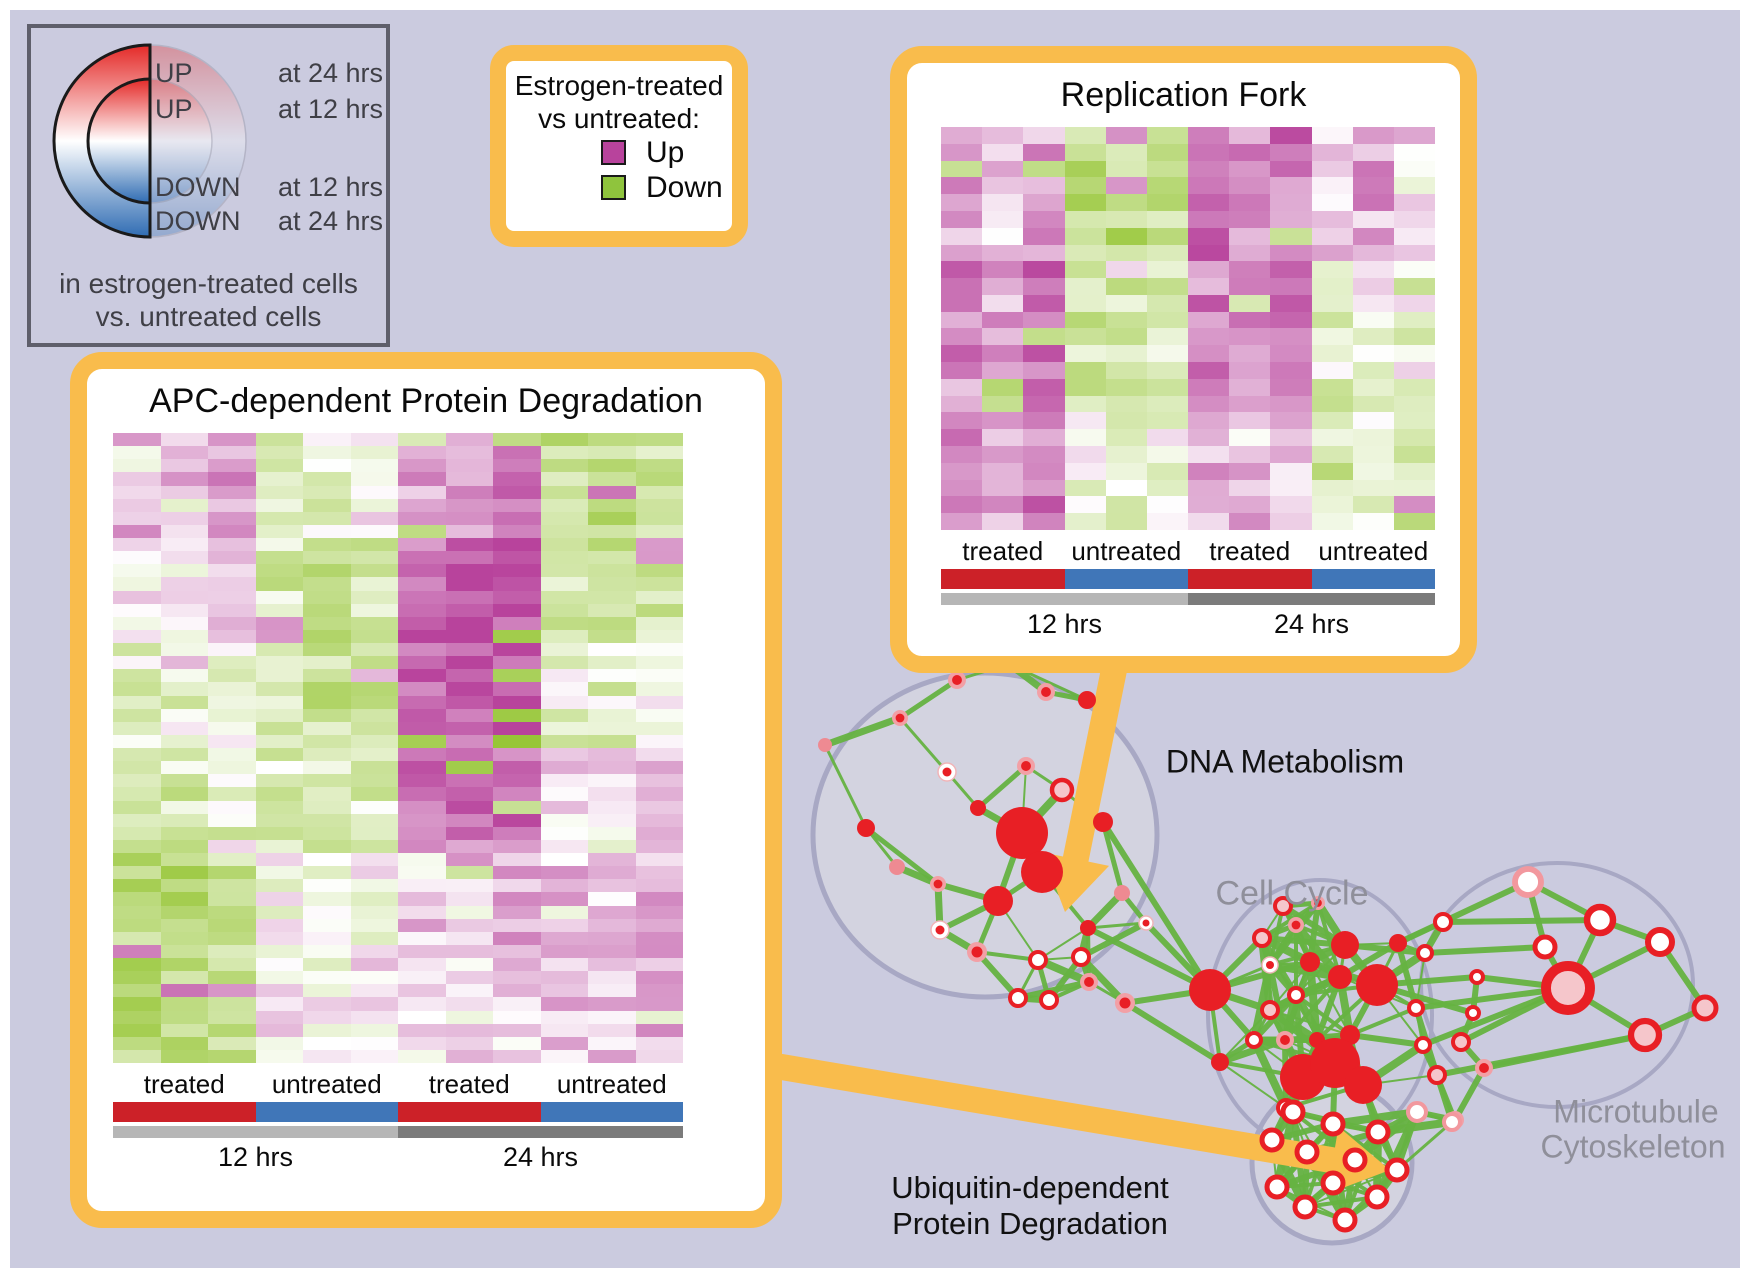  I want to click on color-key-title-line1: Estrogen-treated, so click(619, 85).